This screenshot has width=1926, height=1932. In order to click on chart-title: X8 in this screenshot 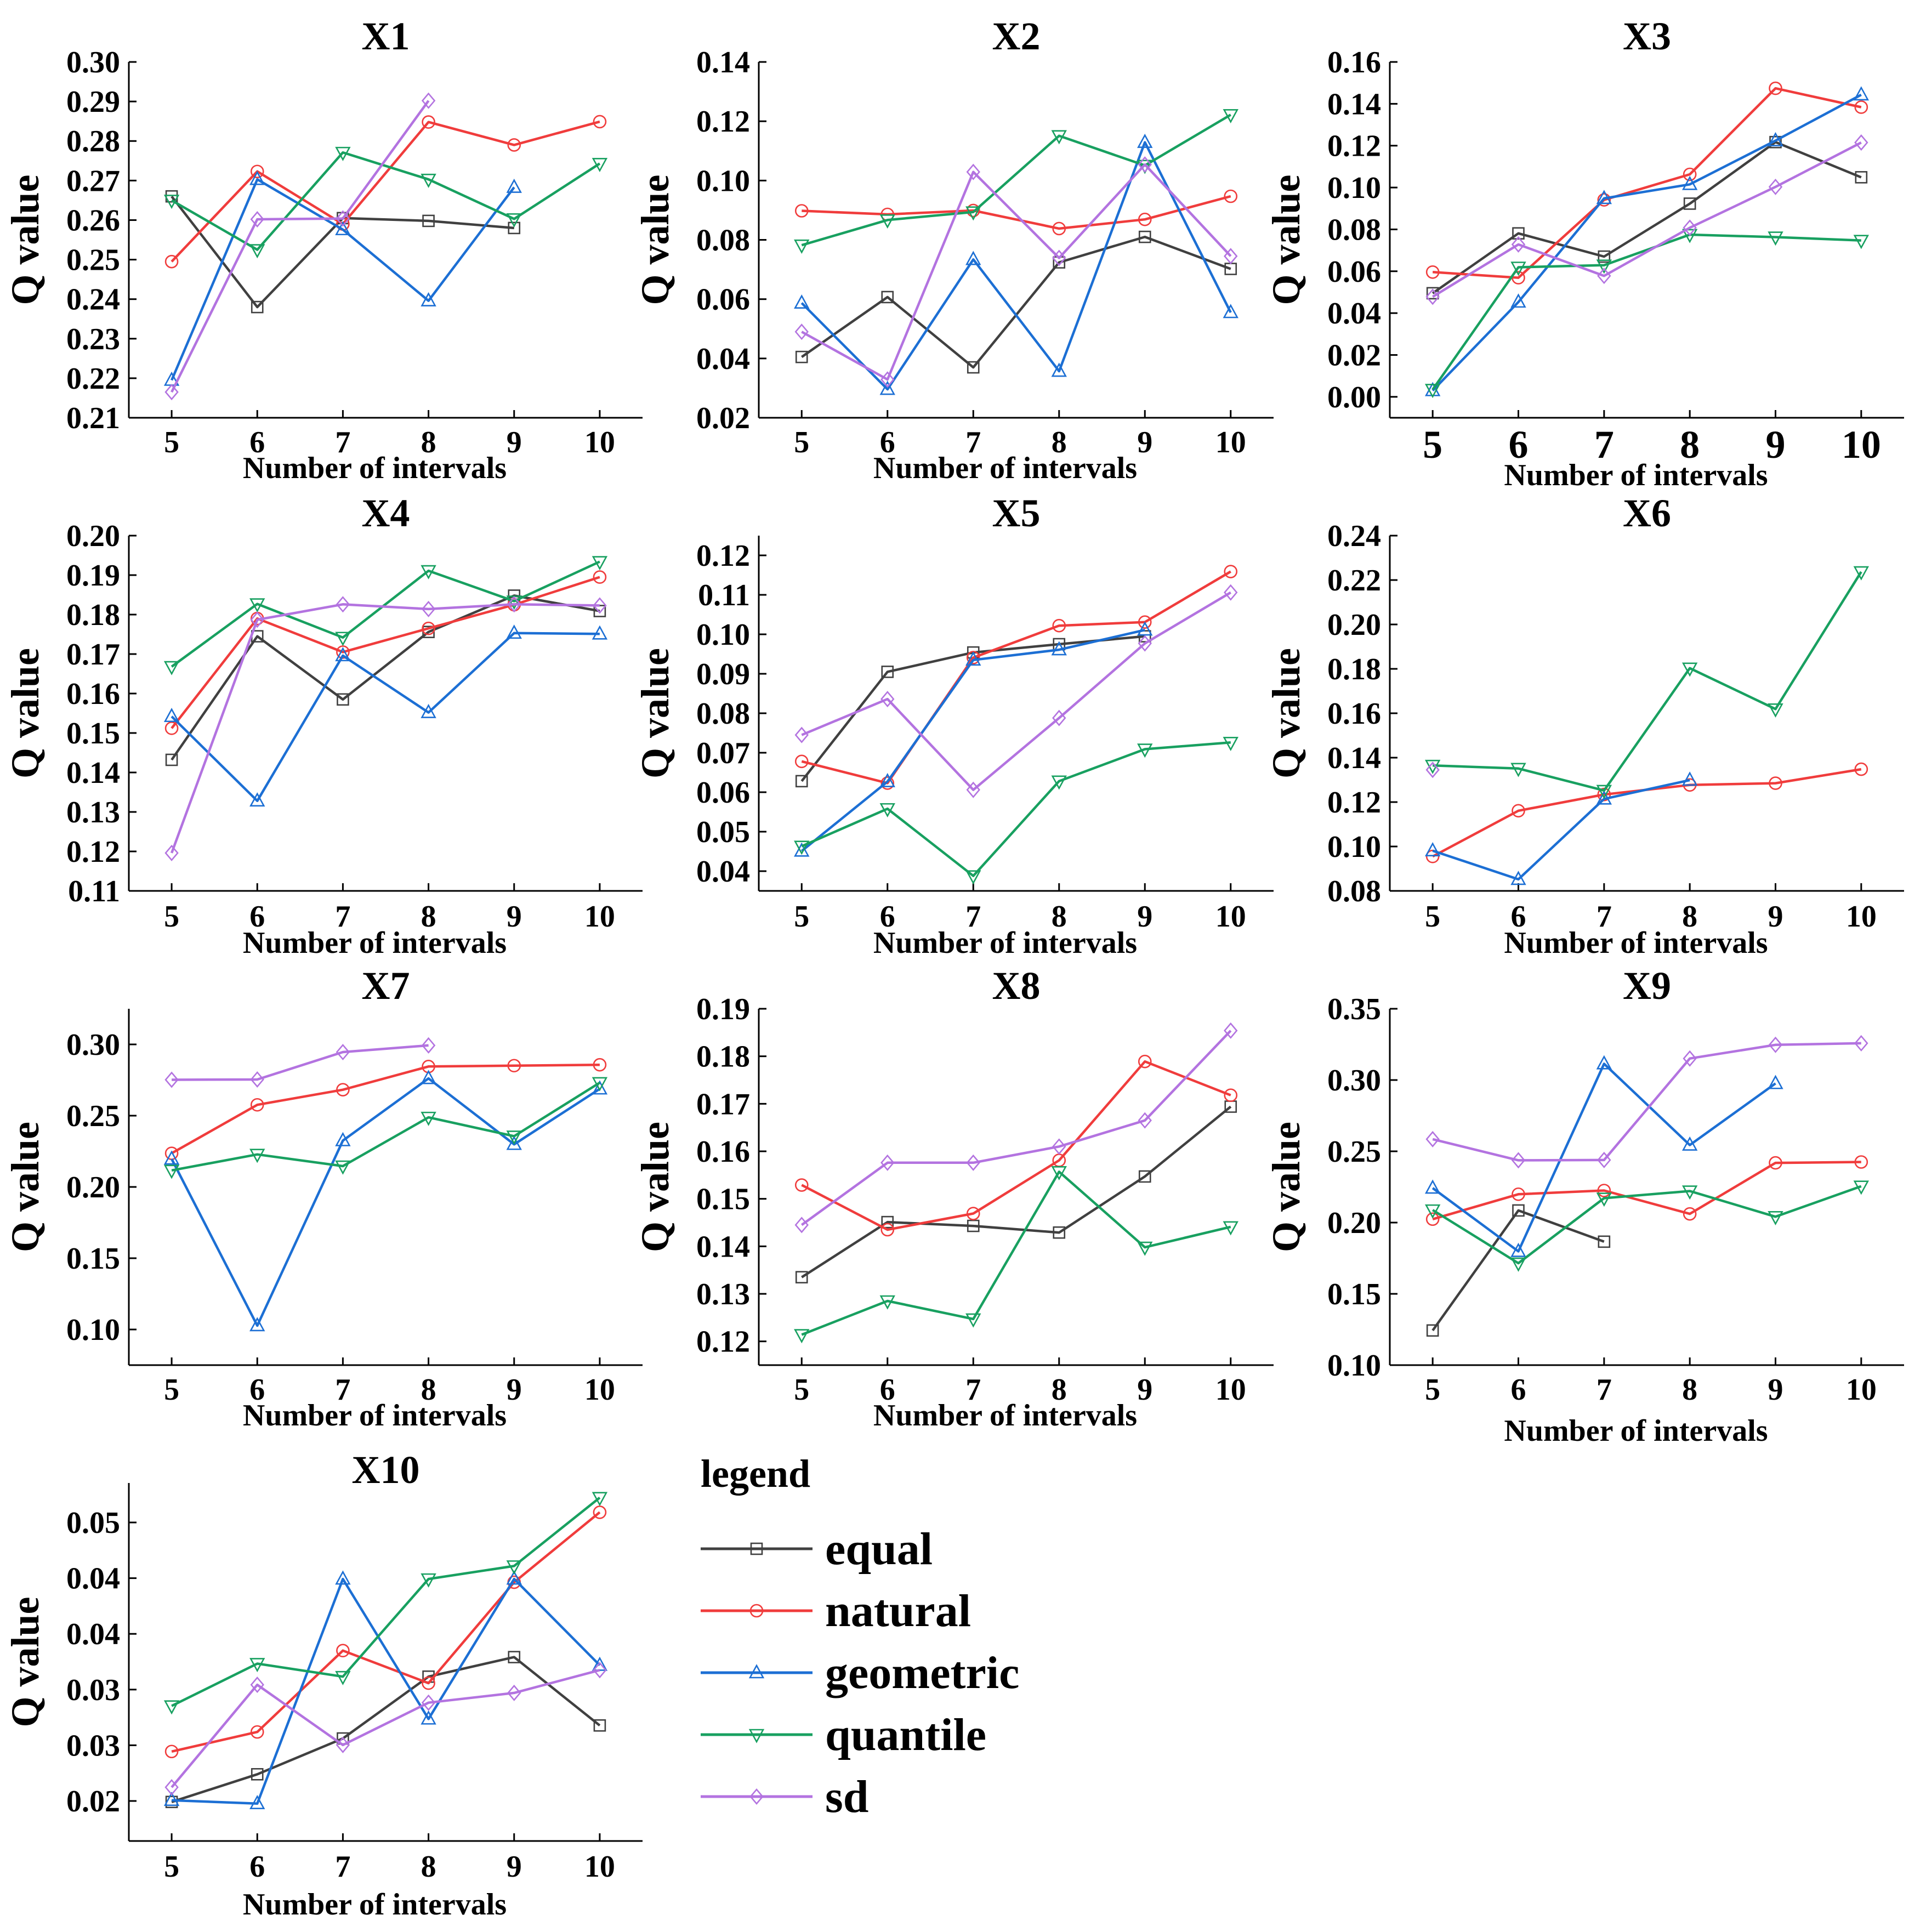, I will do `click(1016, 986)`.